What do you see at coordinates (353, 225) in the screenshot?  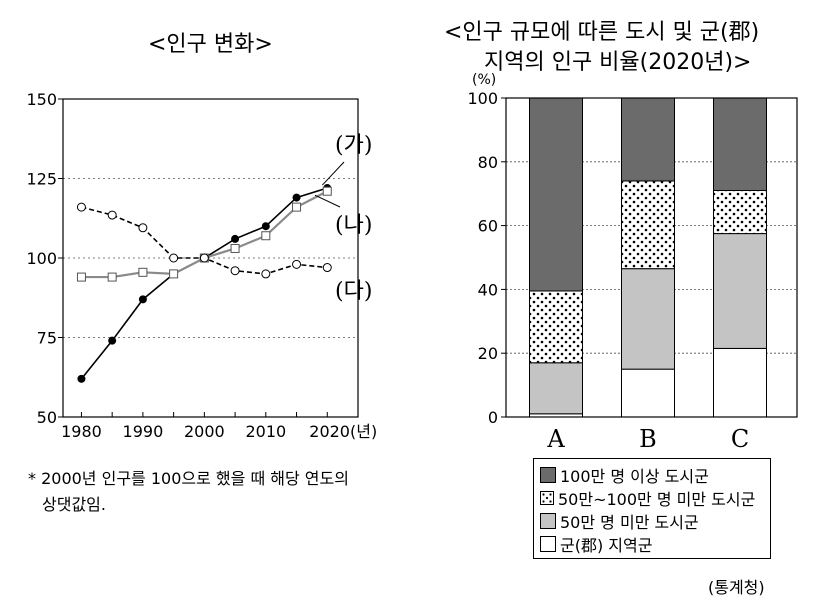 I see `series-name-label: (나)` at bounding box center [353, 225].